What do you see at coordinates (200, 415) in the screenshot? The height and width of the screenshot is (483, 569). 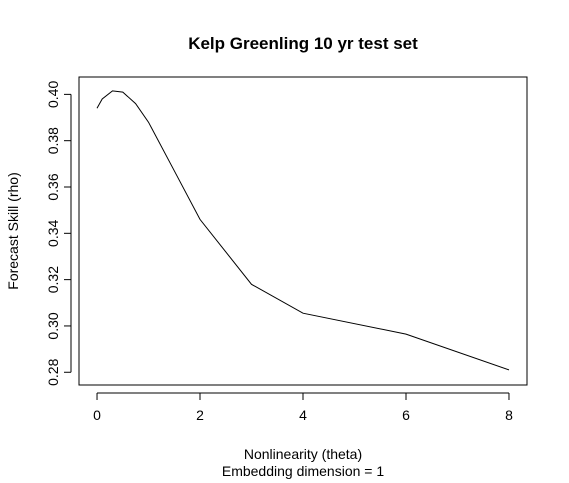 I see `x-tick-label: 2` at bounding box center [200, 415].